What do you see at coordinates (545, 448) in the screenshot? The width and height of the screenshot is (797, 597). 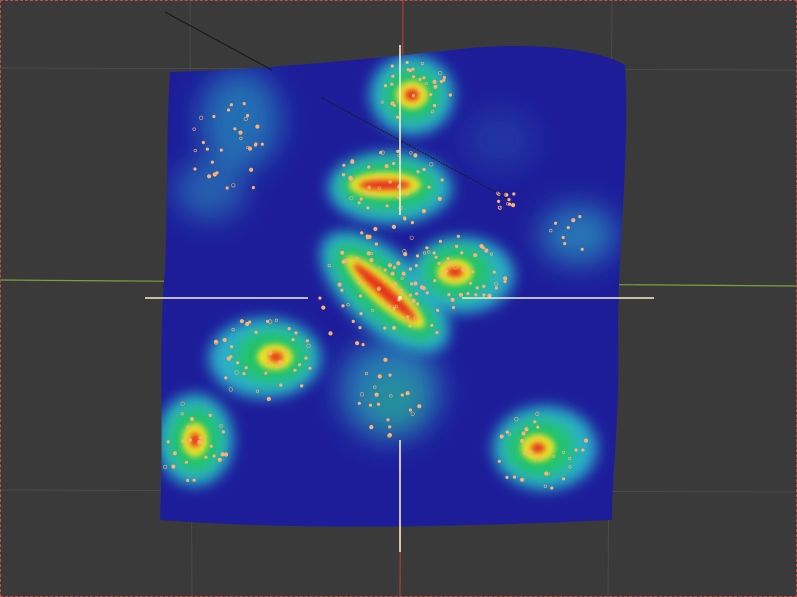 I see `hotspot-bottom-right` at bounding box center [545, 448].